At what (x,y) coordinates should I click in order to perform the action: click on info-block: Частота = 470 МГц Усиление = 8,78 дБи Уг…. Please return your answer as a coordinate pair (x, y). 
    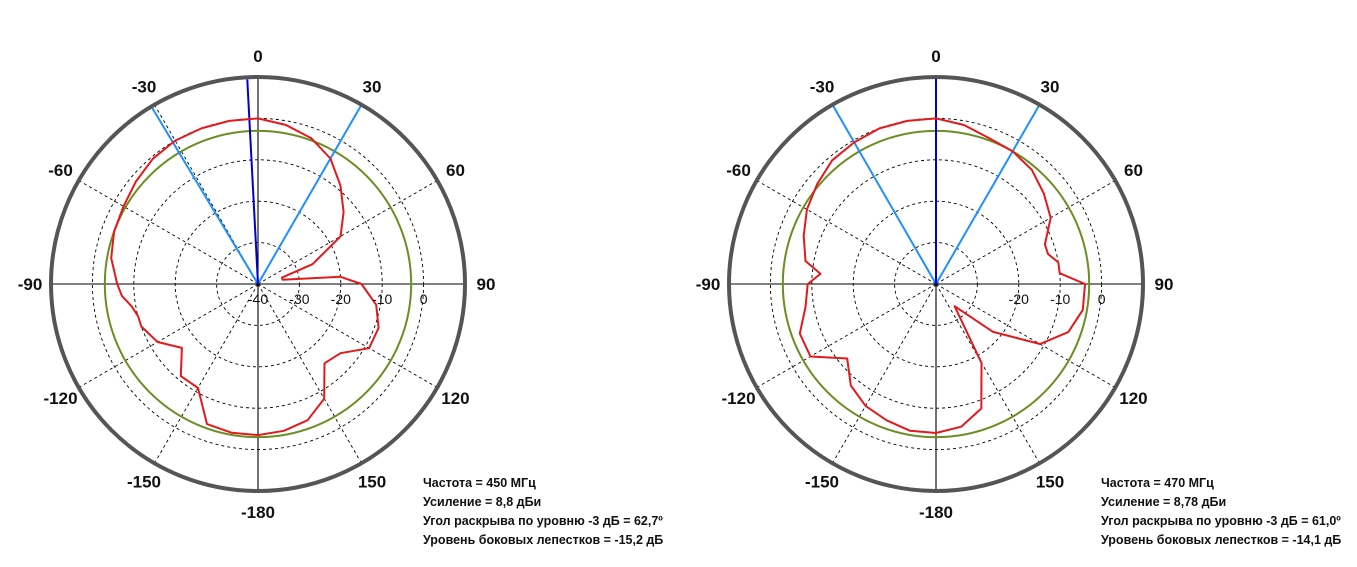
    Looking at the image, I should click on (1221, 512).